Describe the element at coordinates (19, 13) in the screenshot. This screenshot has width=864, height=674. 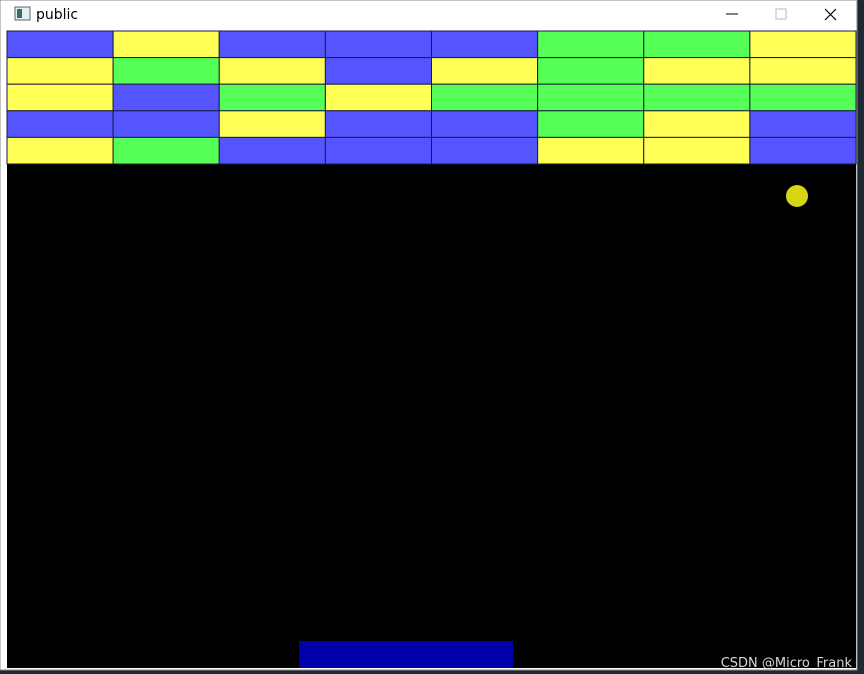
I see `app-icon-part` at that location.